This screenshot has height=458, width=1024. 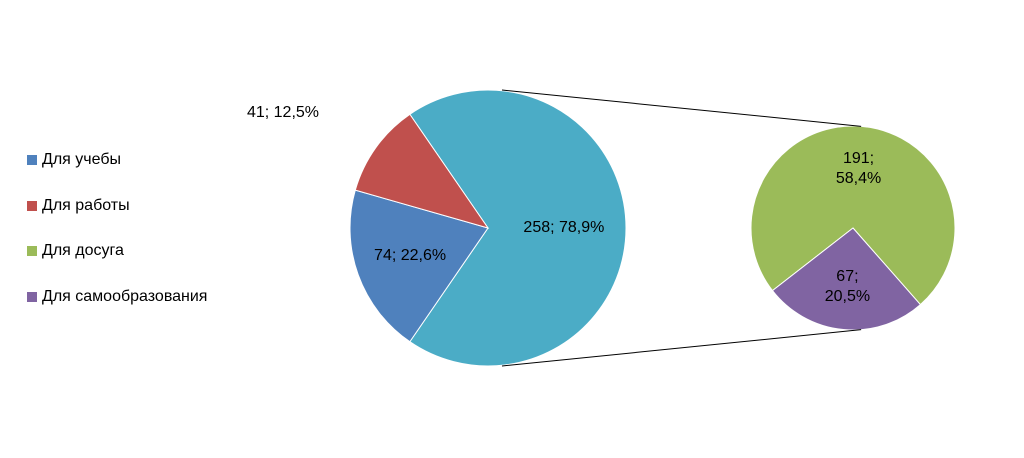 I want to click on legend-label: Для работы, so click(x=86, y=205).